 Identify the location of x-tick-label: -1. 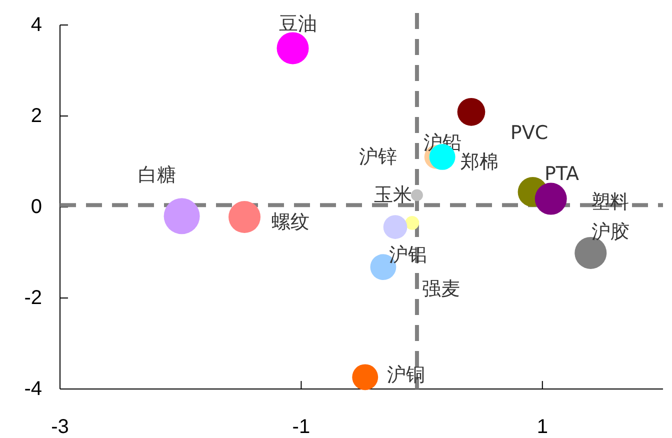
(301, 427).